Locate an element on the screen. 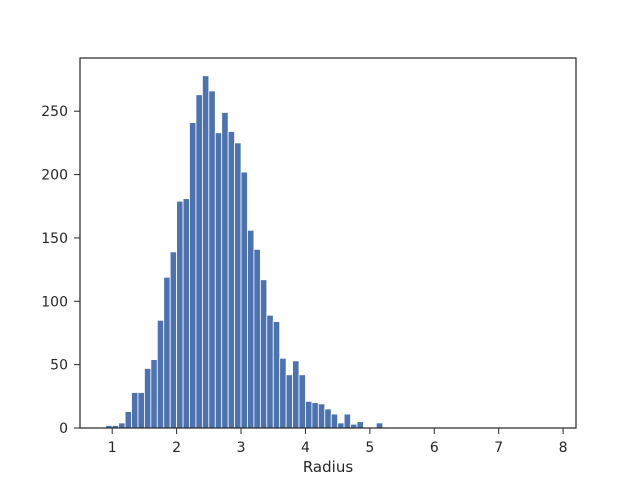 This screenshot has width=640, height=480. y-tick-label: 200 is located at coordinates (54, 176).